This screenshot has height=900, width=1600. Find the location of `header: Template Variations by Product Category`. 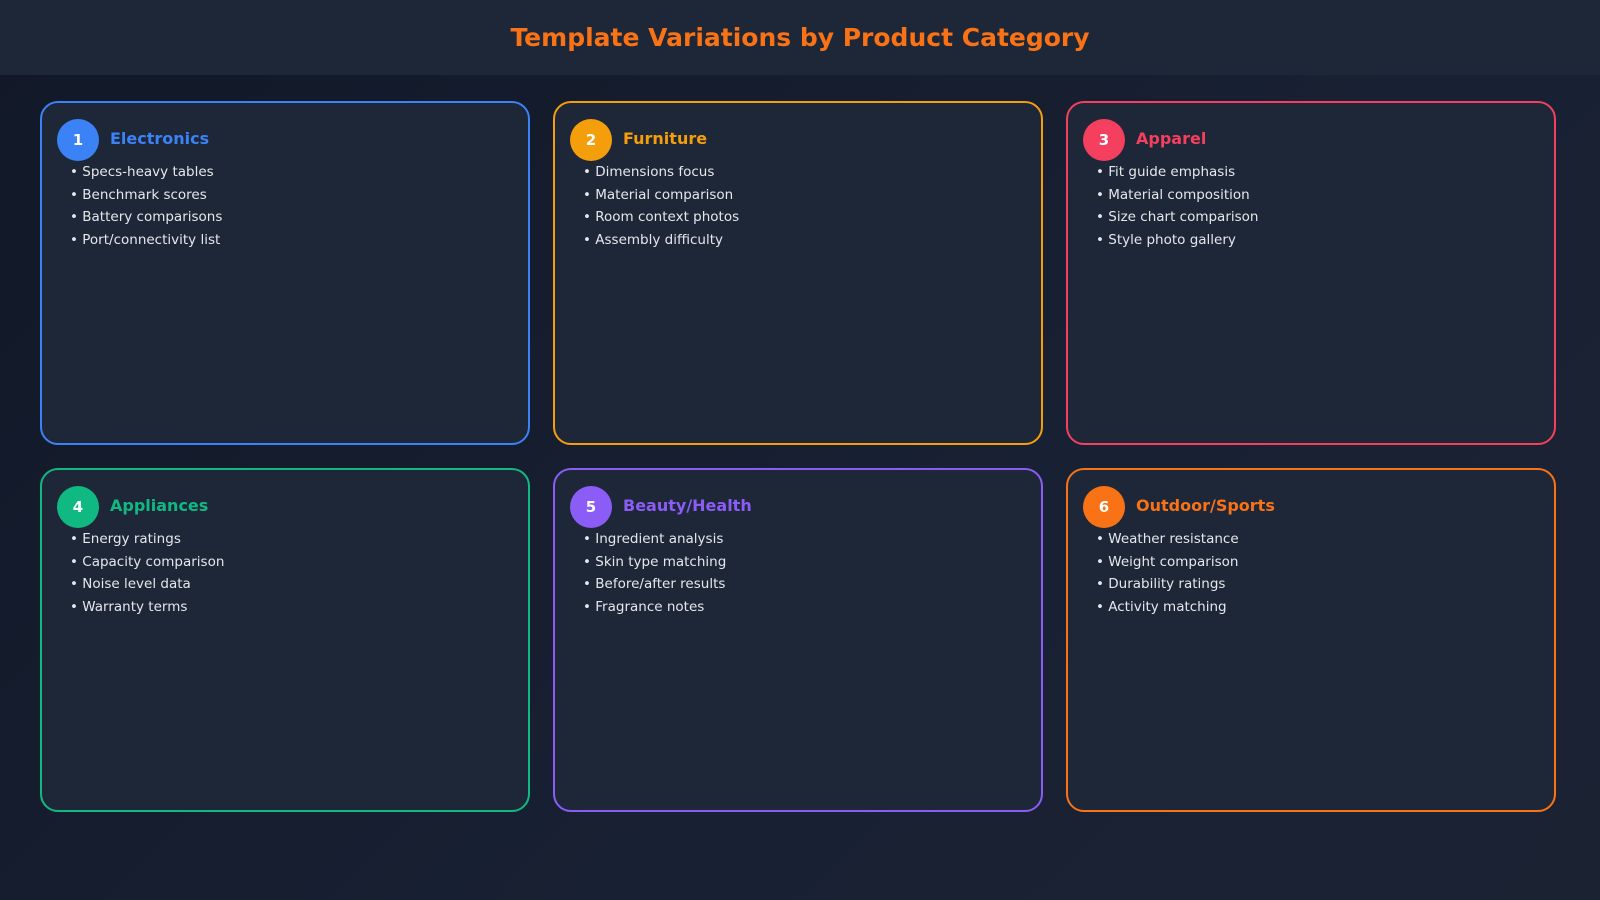

header: Template Variations by Product Category is located at coordinates (800, 37).